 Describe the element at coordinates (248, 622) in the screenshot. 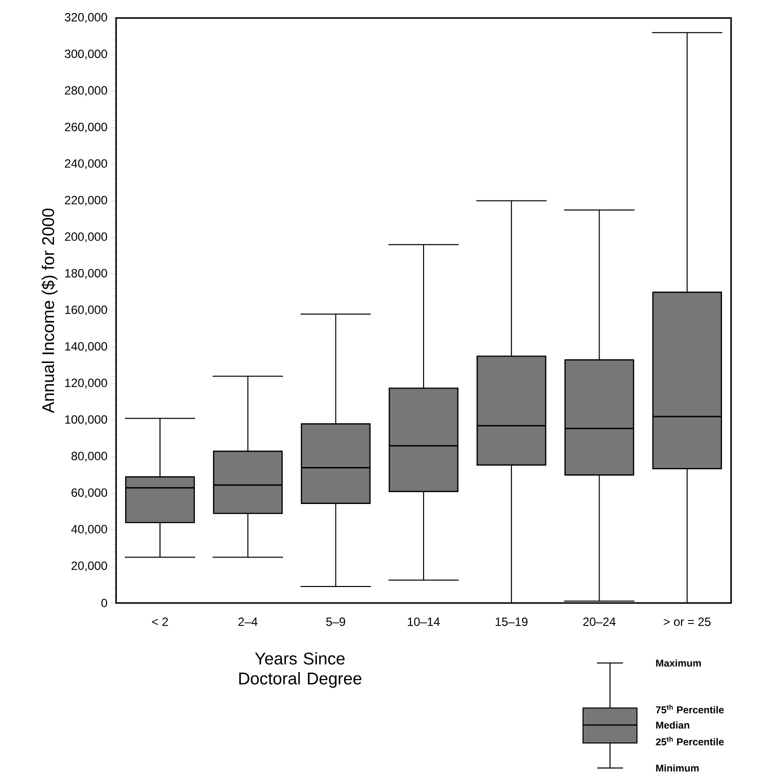

I see `x-tick-label: 2–4` at that location.